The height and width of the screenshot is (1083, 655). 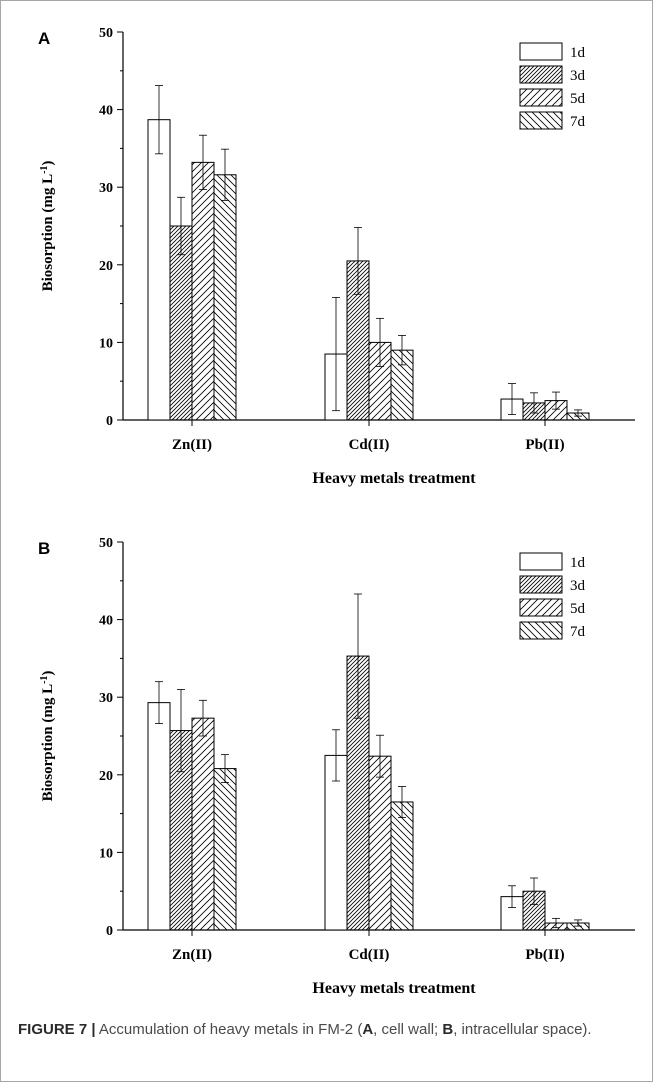 What do you see at coordinates (44, 38) in the screenshot?
I see `panel-label: A` at bounding box center [44, 38].